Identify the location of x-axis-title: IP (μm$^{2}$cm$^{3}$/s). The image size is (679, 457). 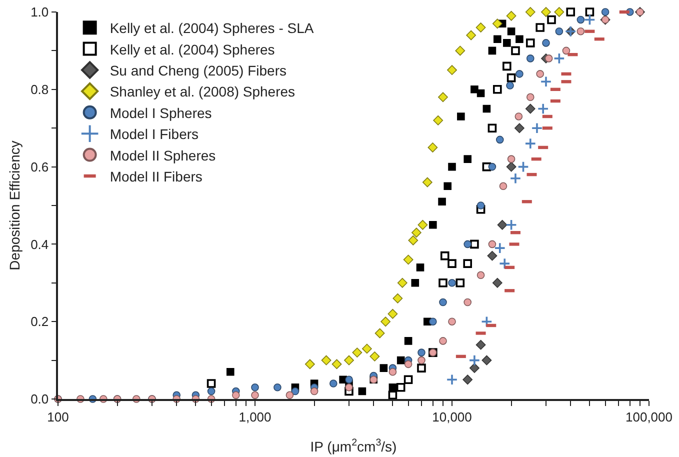
(353, 446).